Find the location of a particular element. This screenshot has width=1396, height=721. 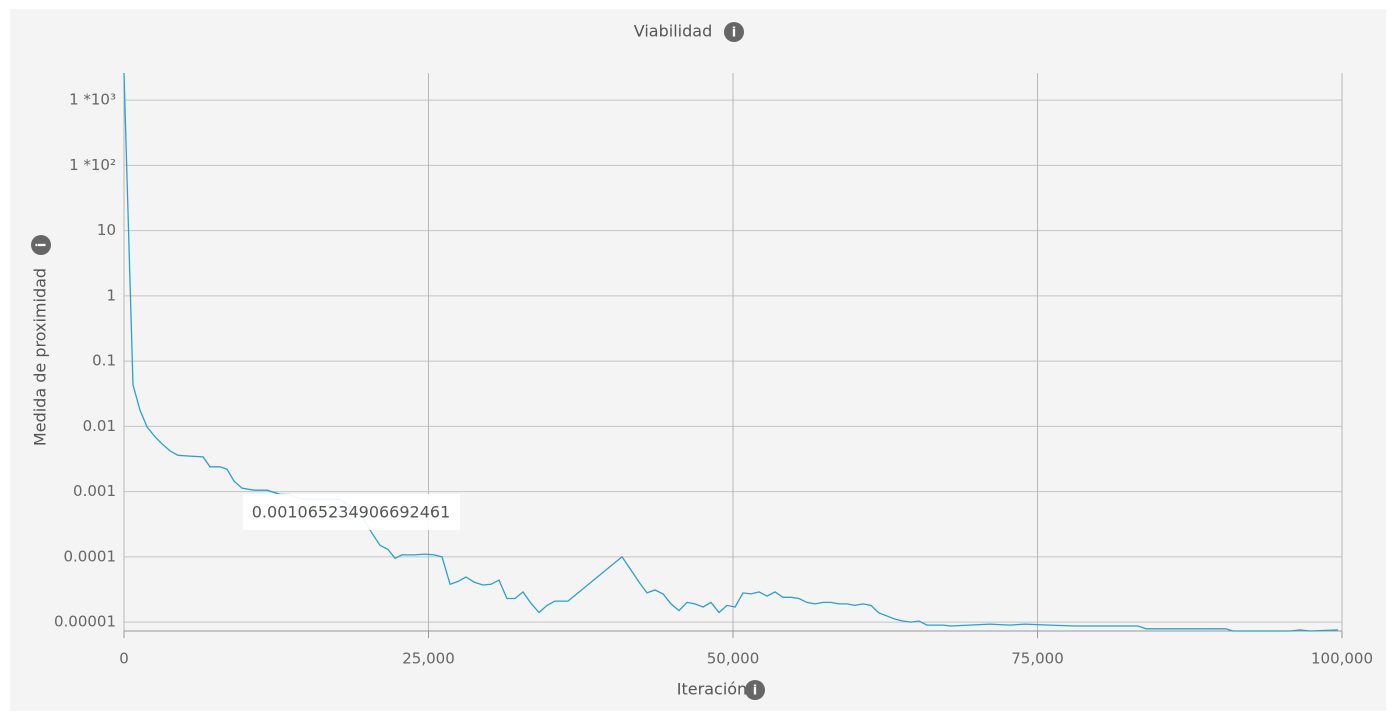

x-axis-label: Iteración is located at coordinates (712, 689).